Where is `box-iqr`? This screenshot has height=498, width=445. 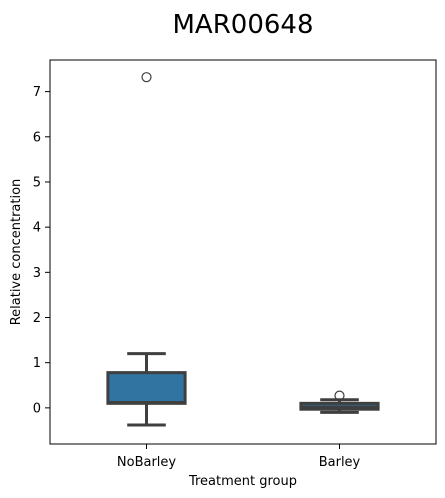
box-iqr is located at coordinates (146, 388).